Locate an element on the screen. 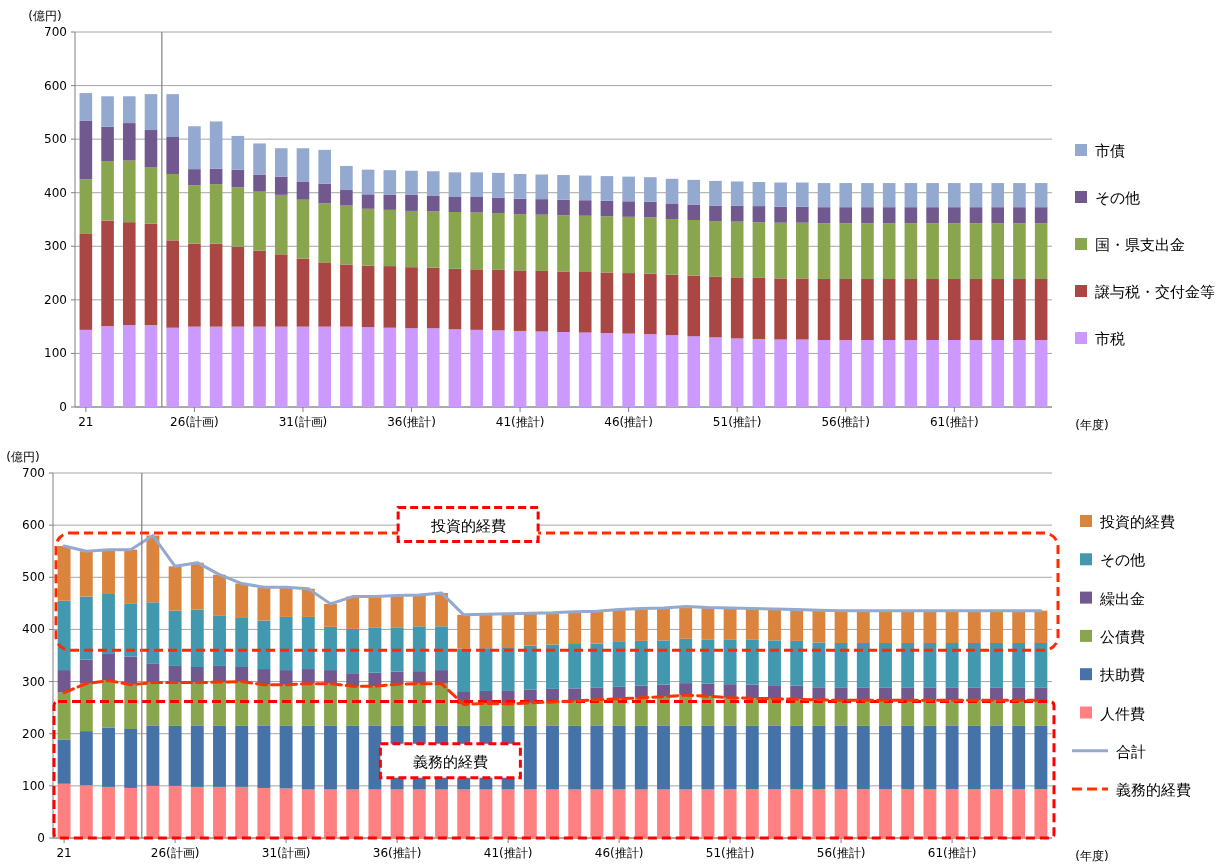  y-axis-title: (億円) is located at coordinates (23, 457).